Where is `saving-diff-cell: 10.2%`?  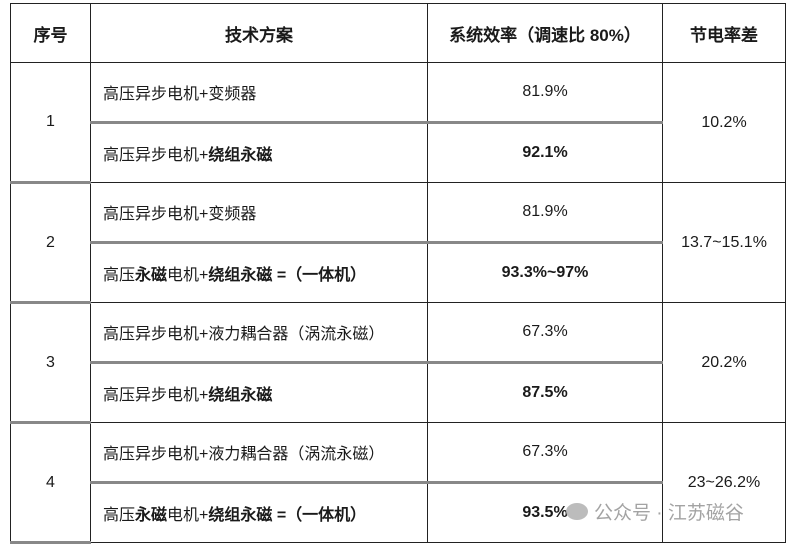 saving-diff-cell: 10.2% is located at coordinates (724, 122).